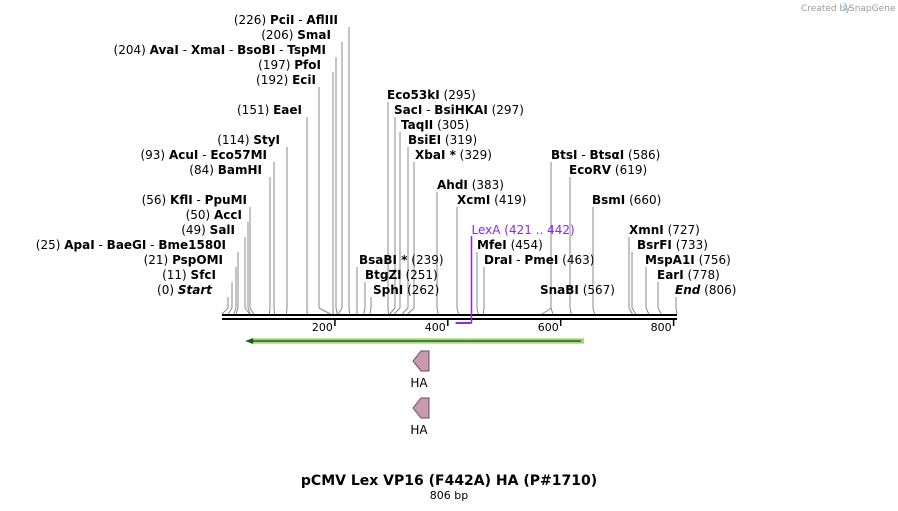  Describe the element at coordinates (192, 245) in the screenshot. I see `enzyme-name: Bme1580I` at that location.